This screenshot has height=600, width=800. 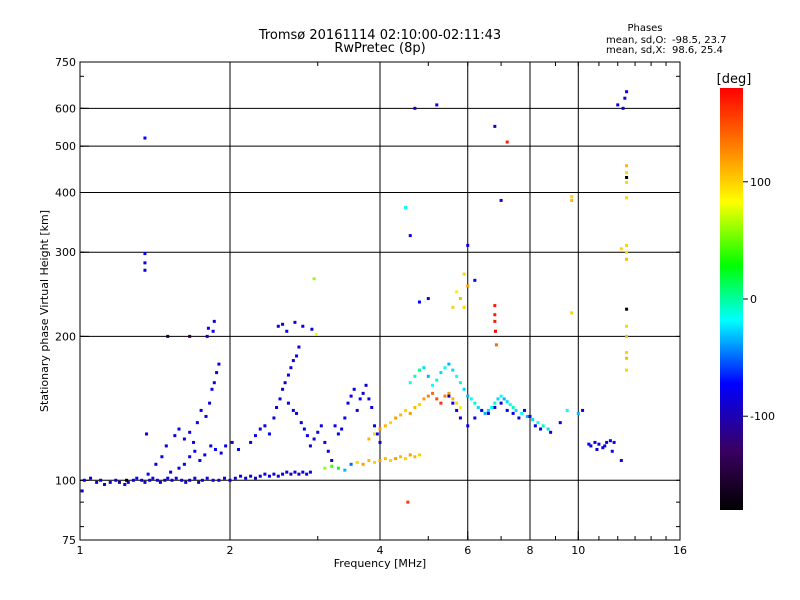 I want to click on colorbar-tick-label: 0, so click(x=753, y=299).